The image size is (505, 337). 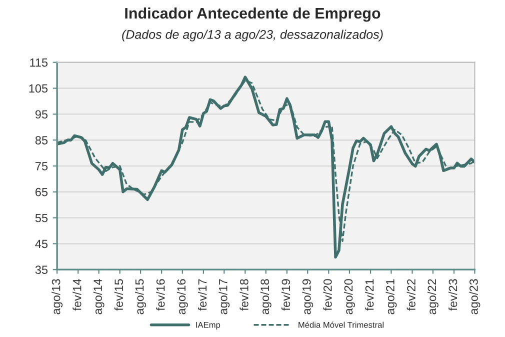 What do you see at coordinates (38, 88) in the screenshot?
I see `y-tick-label: 105` at bounding box center [38, 88].